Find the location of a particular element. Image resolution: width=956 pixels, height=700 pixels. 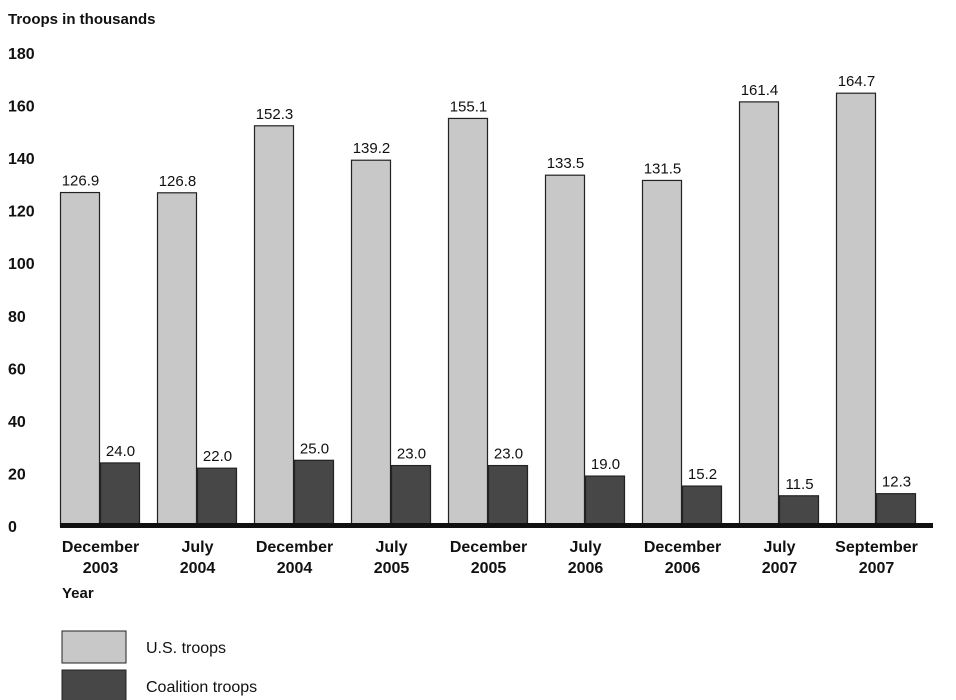

y-tick-label: 160 is located at coordinates (21, 107).